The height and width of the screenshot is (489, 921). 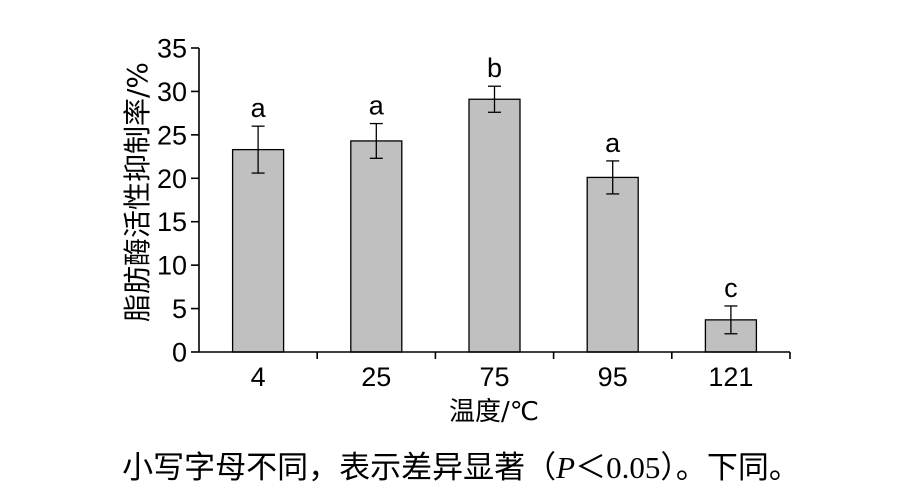 I want to click on x-tick-label: 95, so click(x=613, y=377).